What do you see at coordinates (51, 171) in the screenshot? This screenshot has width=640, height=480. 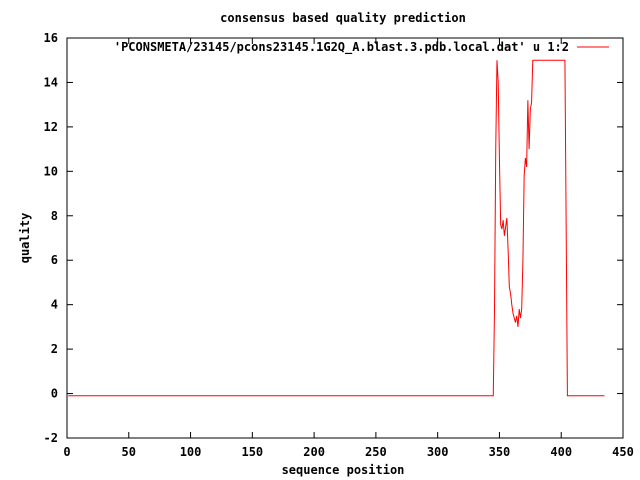 I see `y-tick-label-6: 10` at bounding box center [51, 171].